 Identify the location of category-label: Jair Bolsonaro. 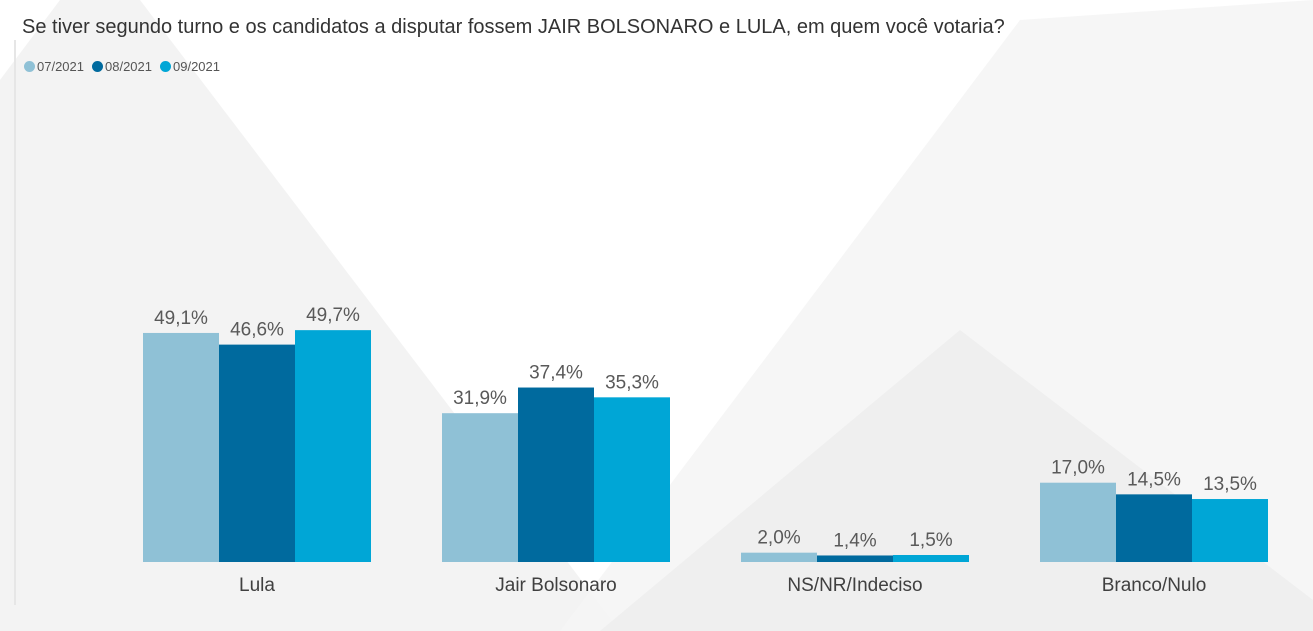
(555, 585).